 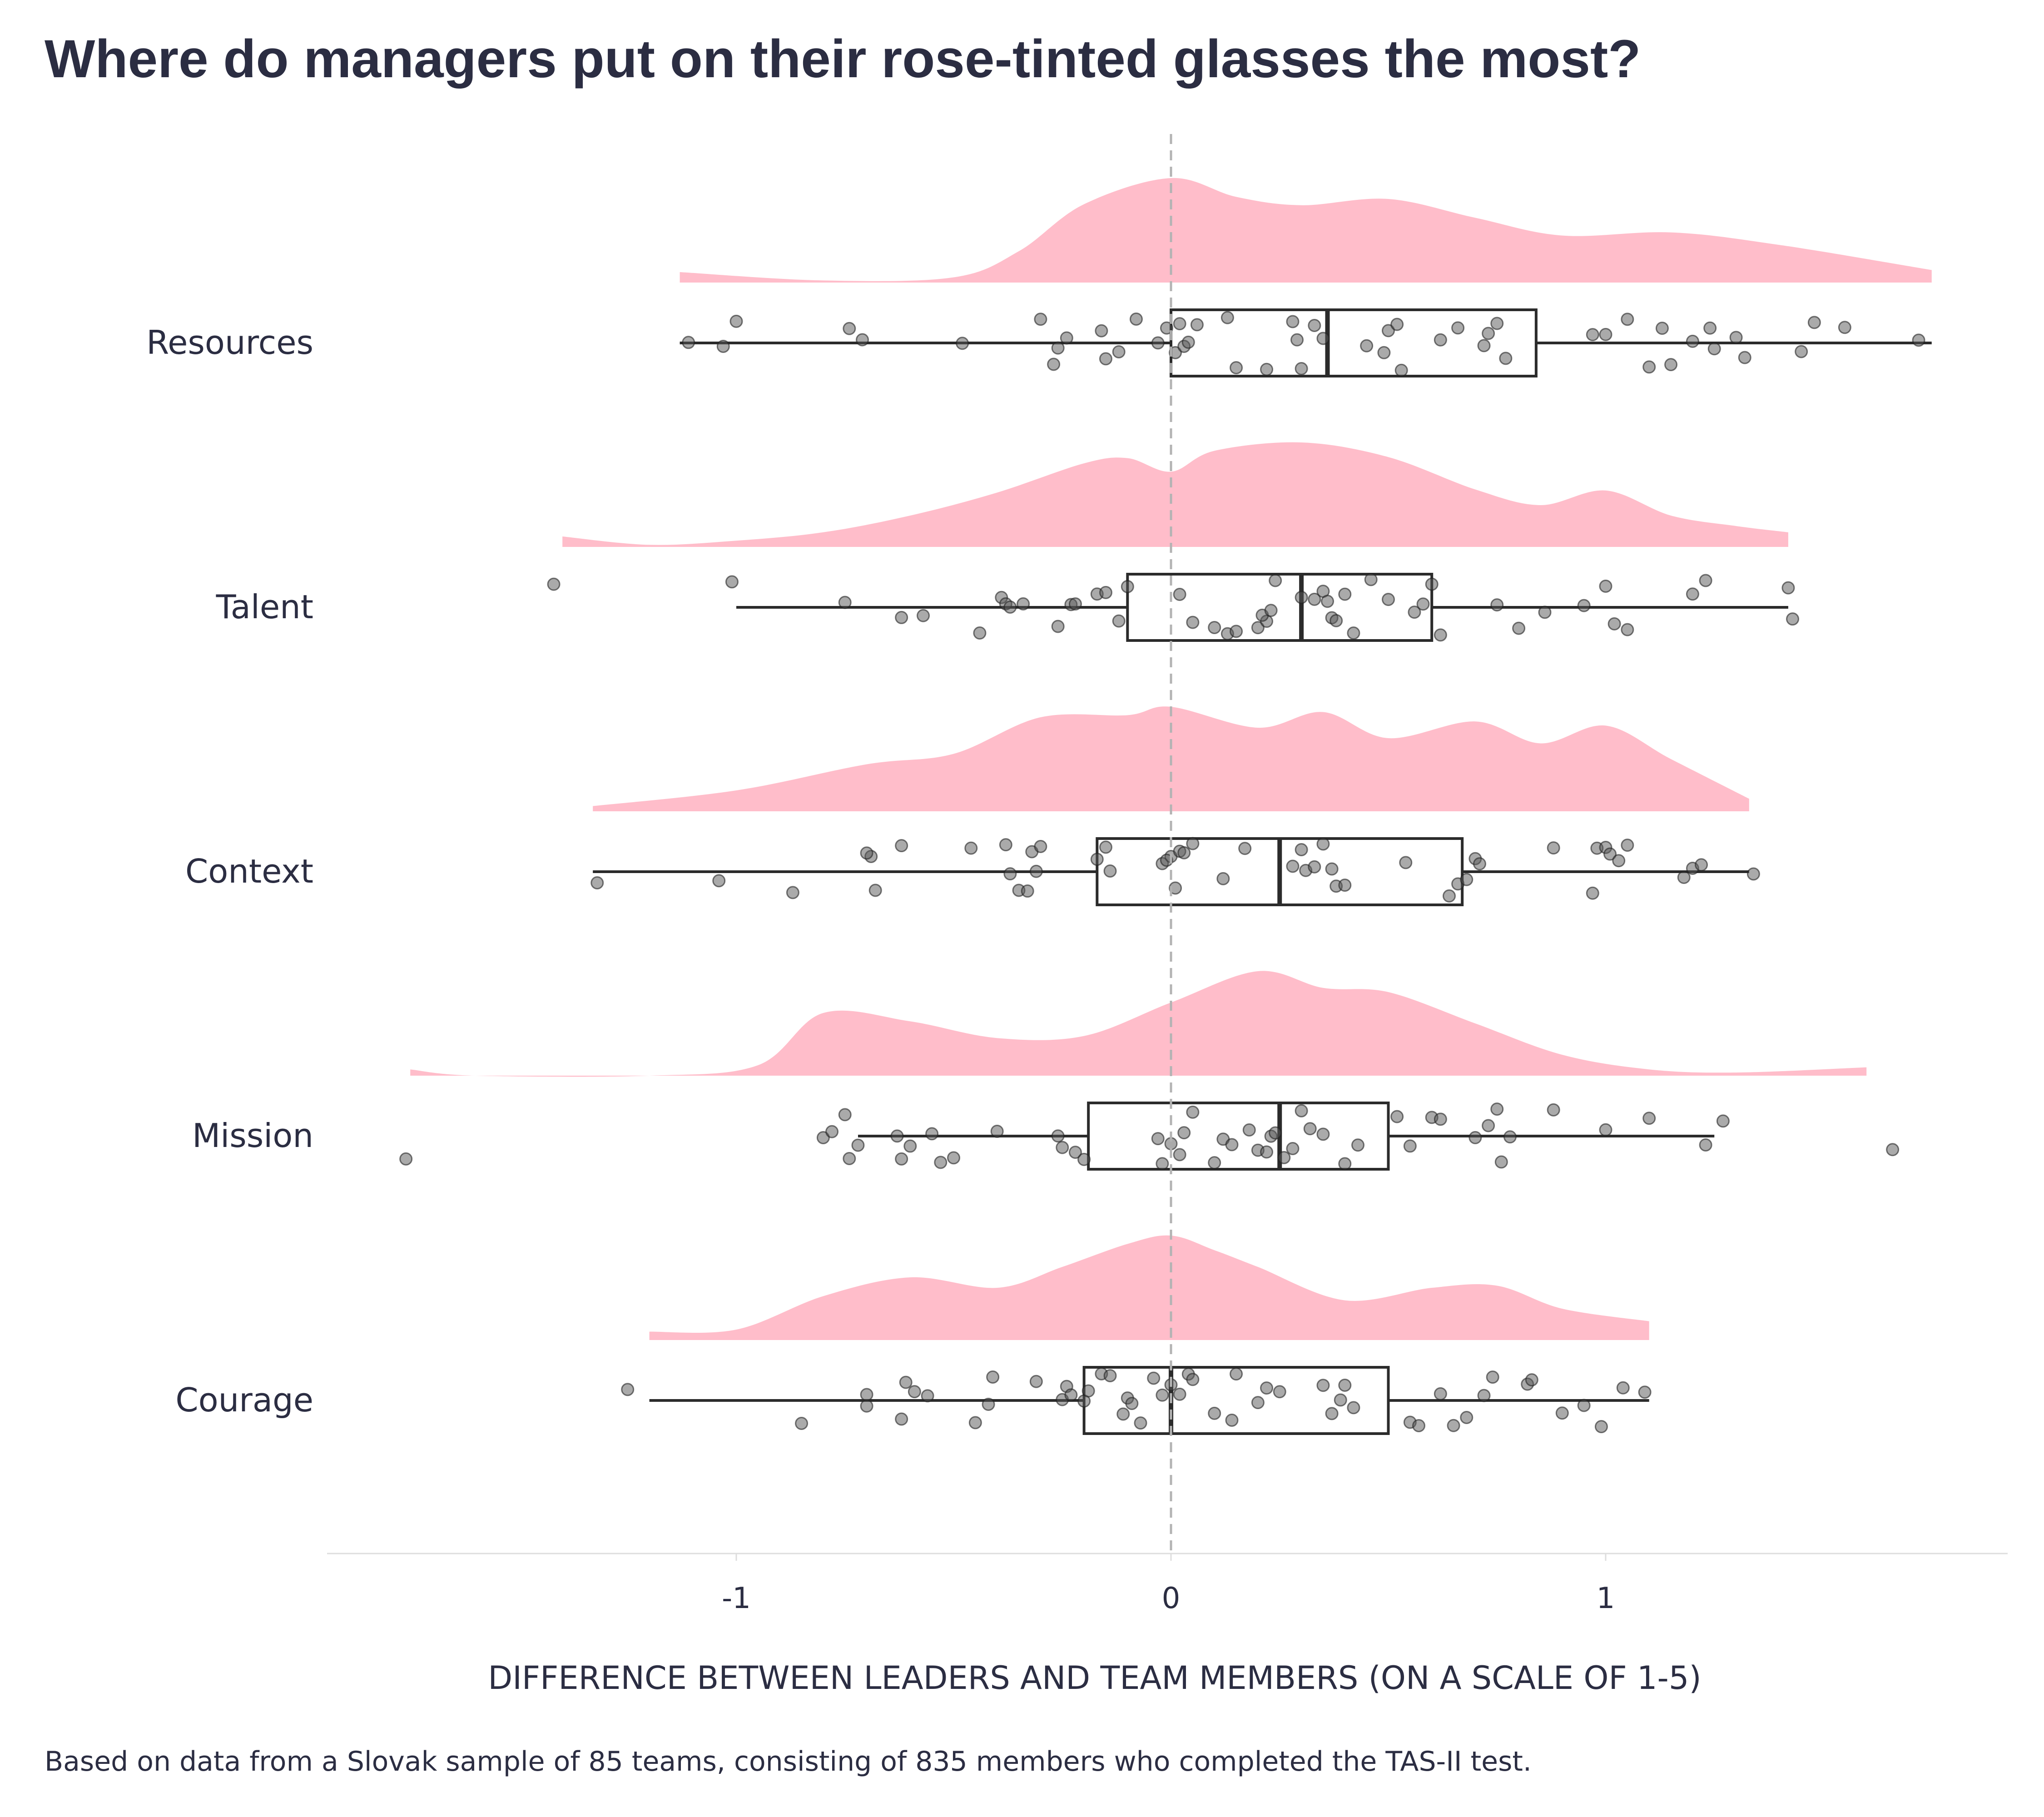 What do you see at coordinates (1039, 277) in the screenshot?
I see `row-resources: Resources` at bounding box center [1039, 277].